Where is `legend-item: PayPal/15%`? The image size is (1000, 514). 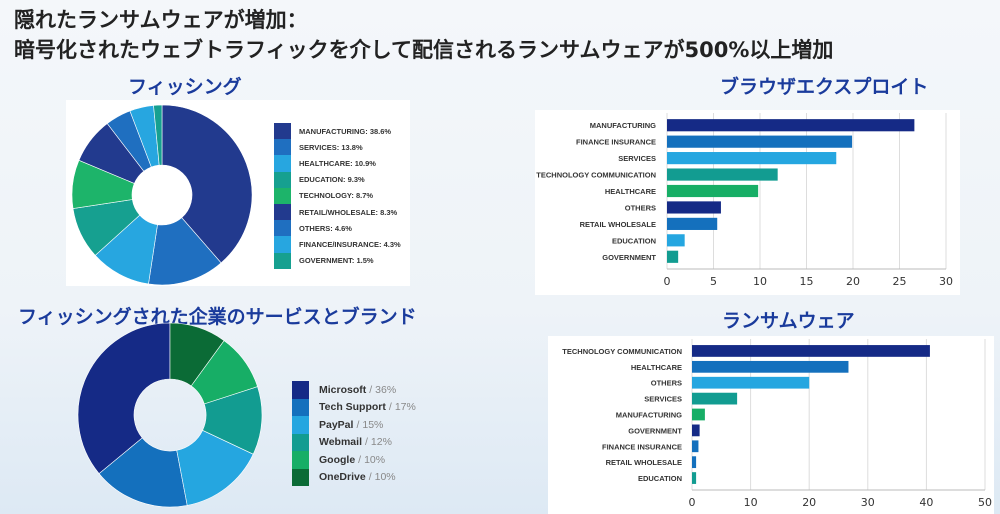 legend-item: PayPal/15% is located at coordinates (354, 425).